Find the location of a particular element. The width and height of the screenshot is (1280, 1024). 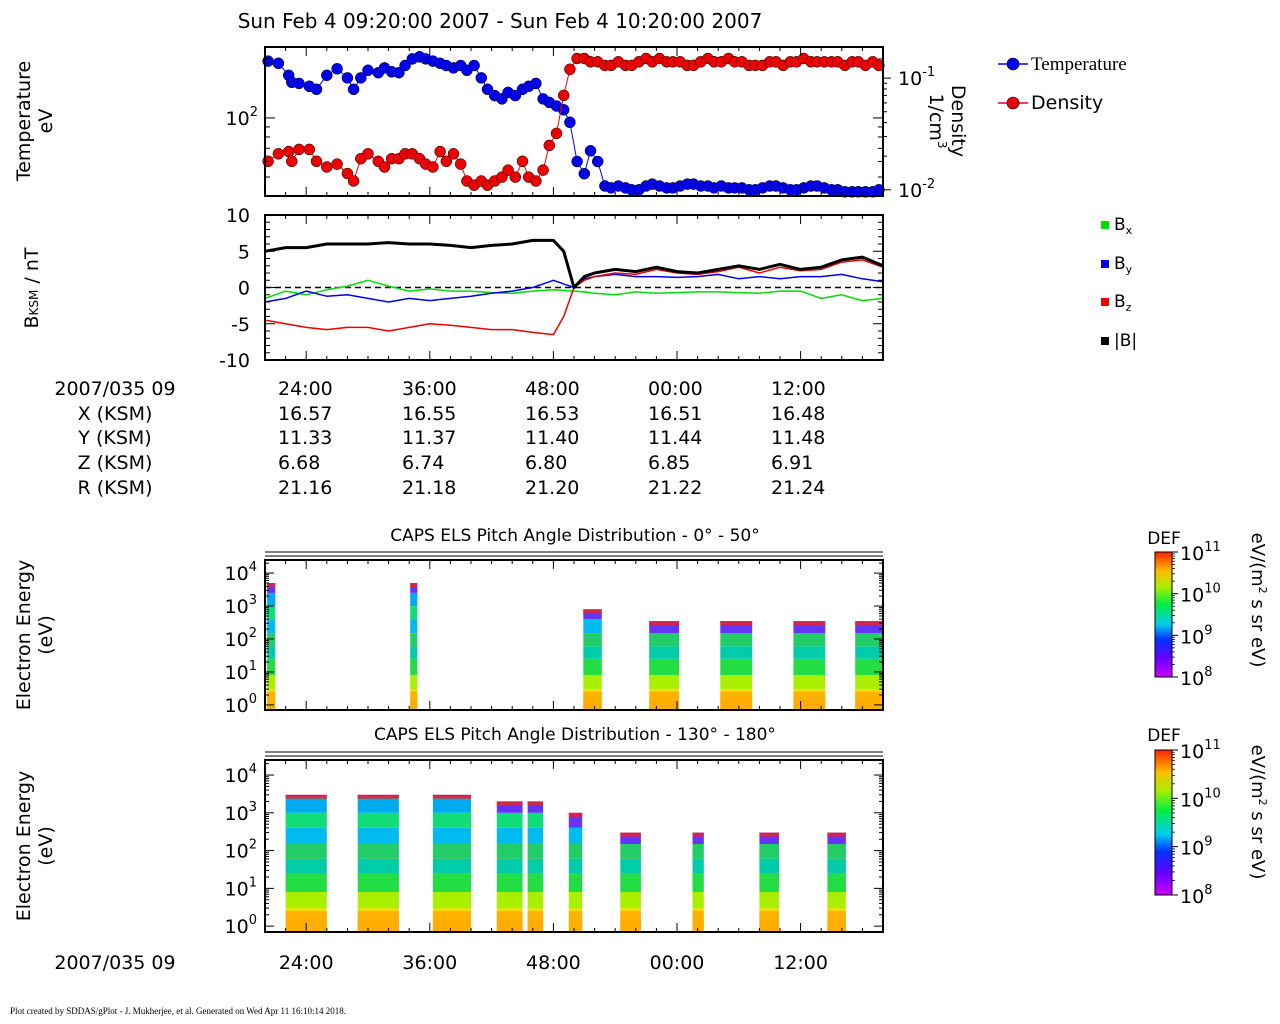

energy-tick-label: 10² is located at coordinates (241, 850).